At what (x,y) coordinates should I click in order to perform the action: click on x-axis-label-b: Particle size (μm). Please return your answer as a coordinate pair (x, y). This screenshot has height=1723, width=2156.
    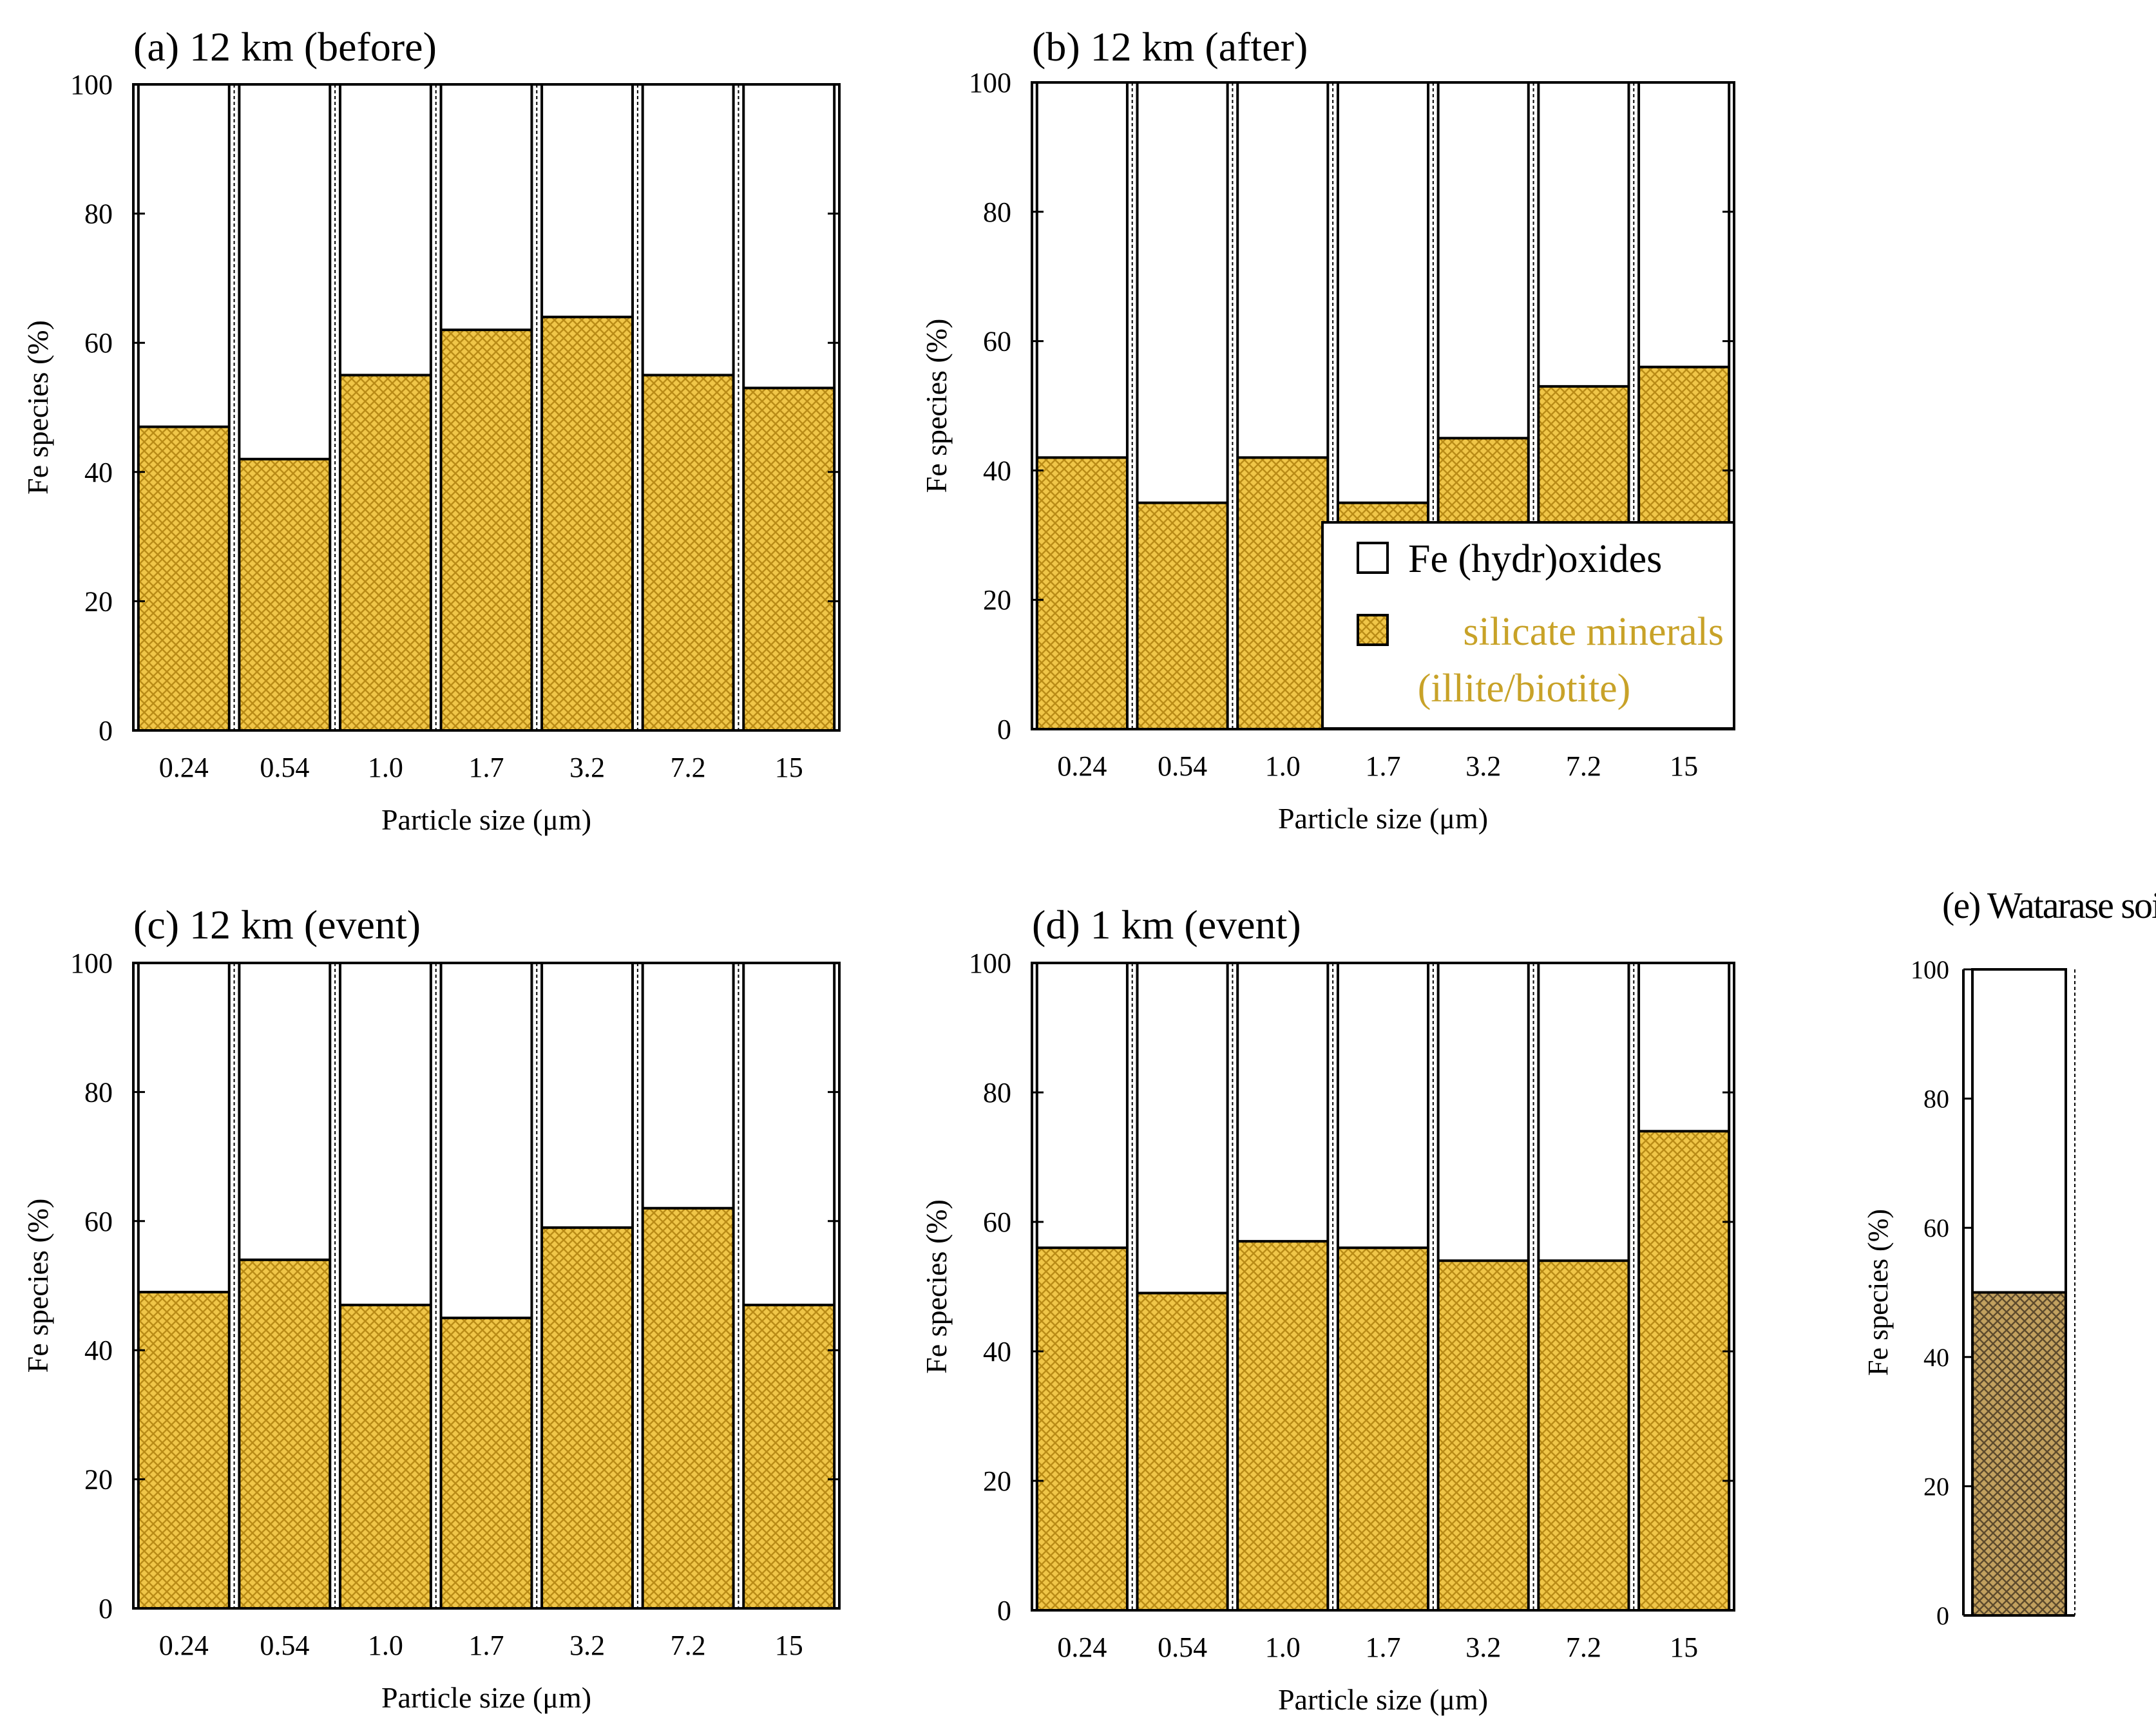
    Looking at the image, I should click on (1383, 818).